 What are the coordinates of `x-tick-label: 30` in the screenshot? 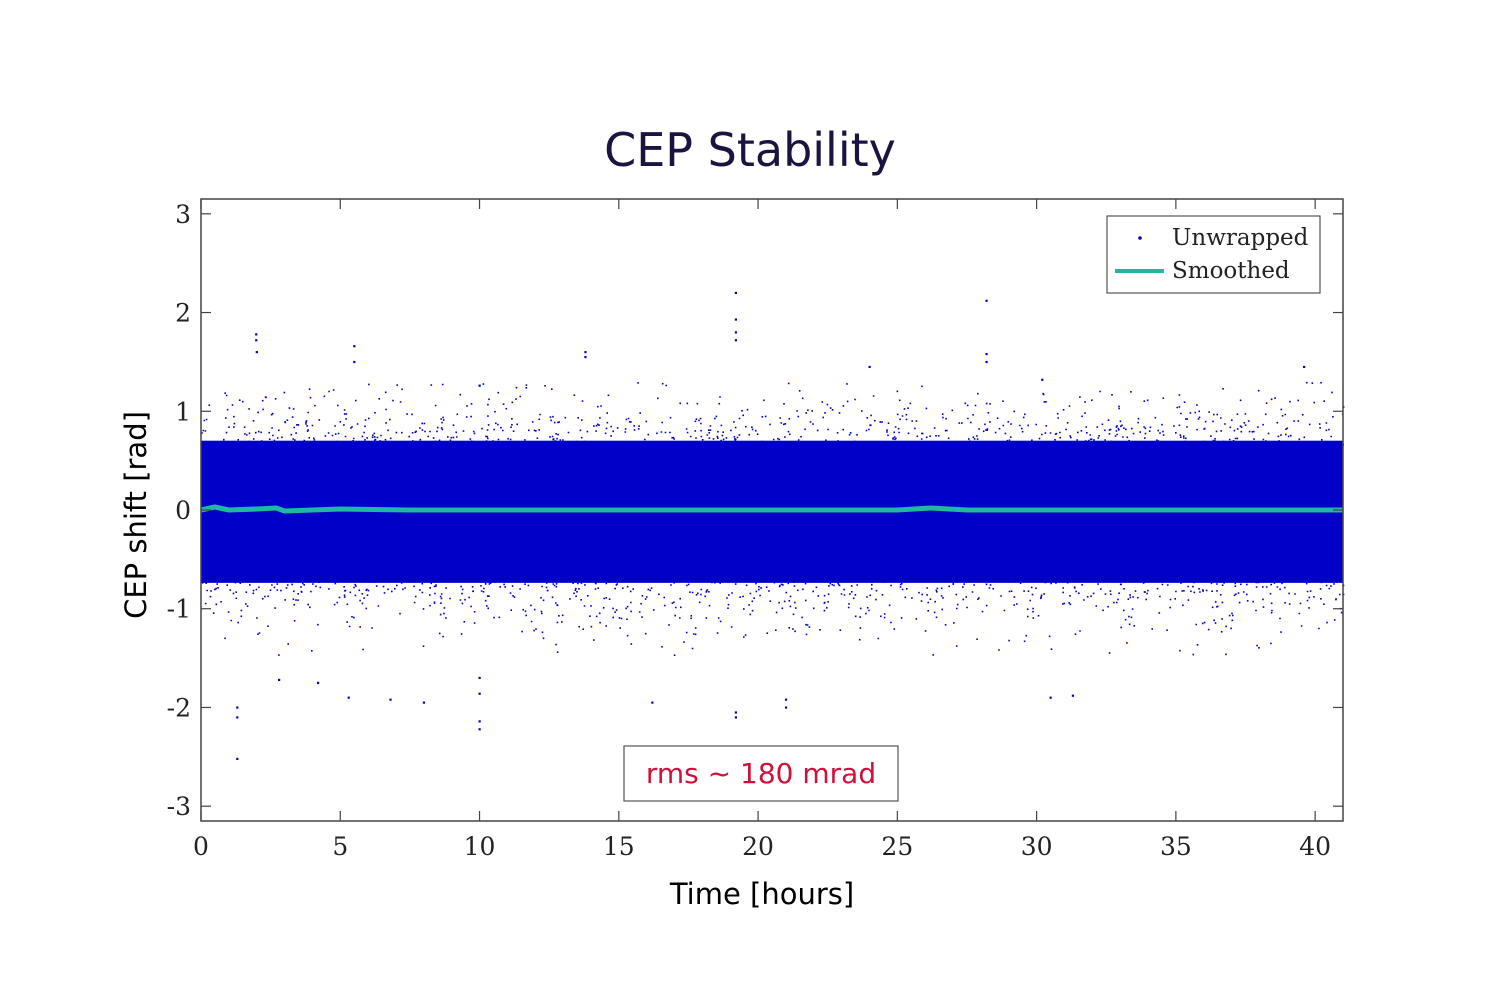 It's located at (1037, 846).